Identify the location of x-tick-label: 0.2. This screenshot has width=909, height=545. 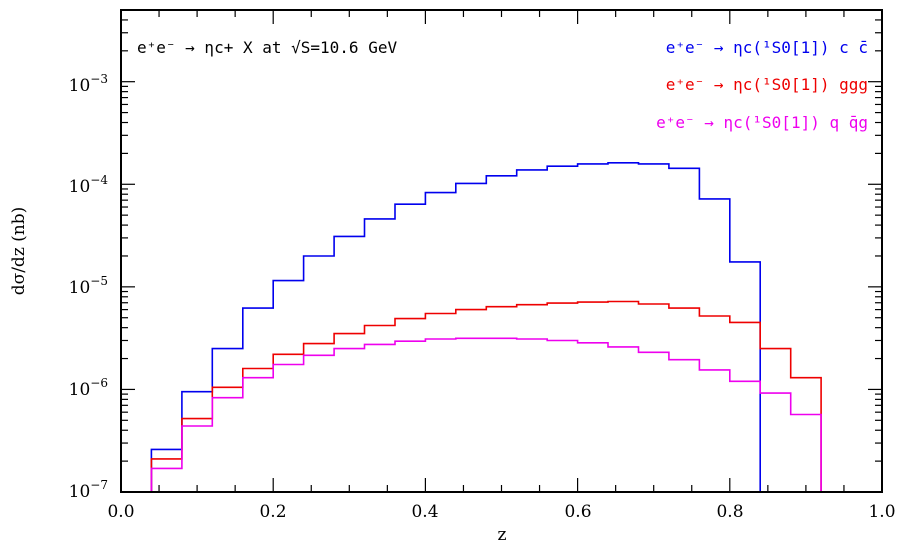
(272, 512).